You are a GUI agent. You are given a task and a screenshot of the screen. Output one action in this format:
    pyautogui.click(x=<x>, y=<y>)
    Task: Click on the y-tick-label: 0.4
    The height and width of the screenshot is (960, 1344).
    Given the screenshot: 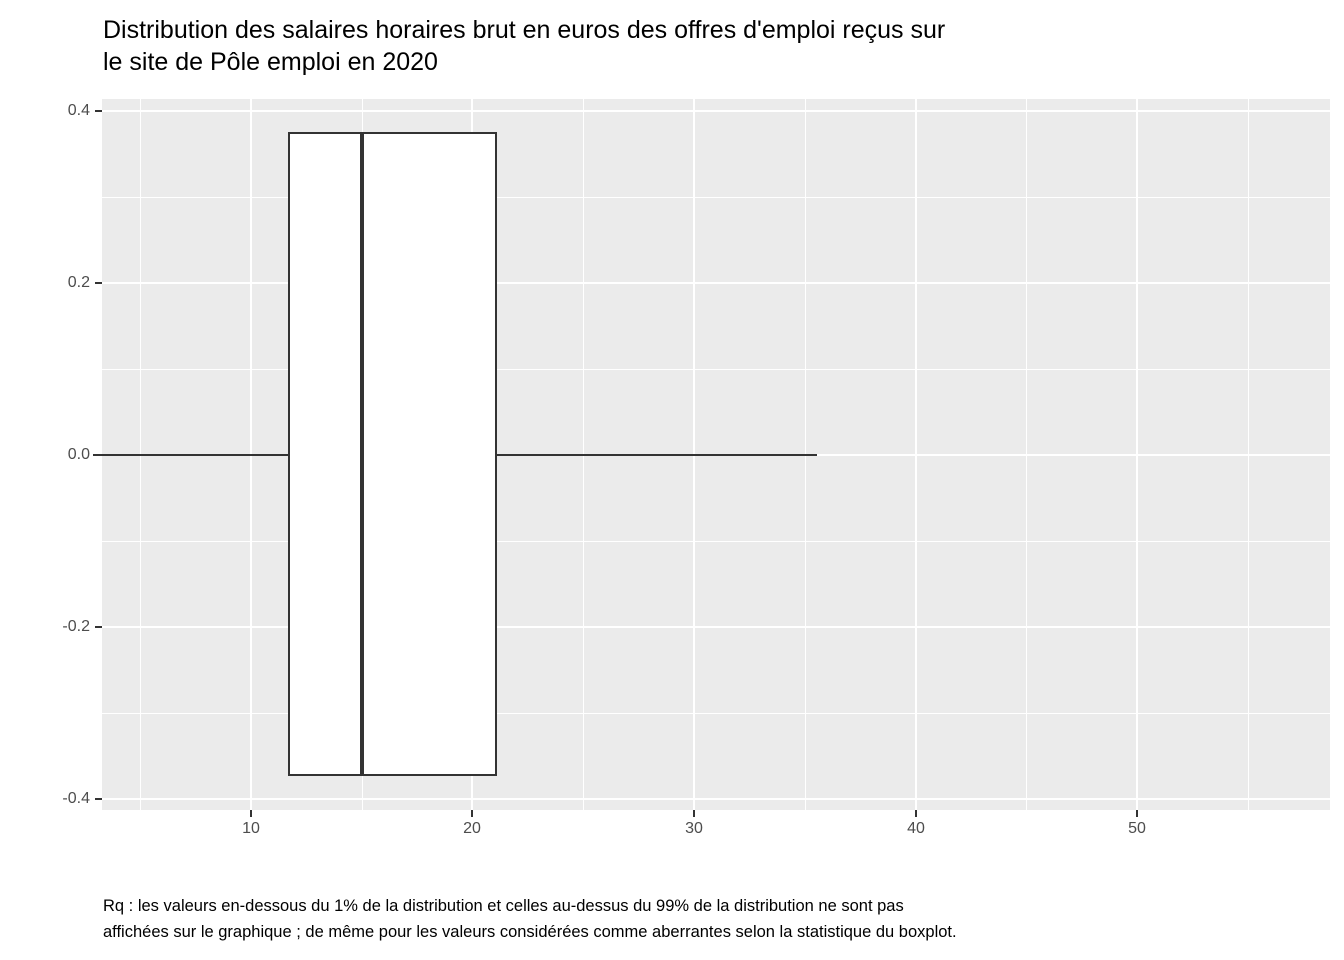 What is the action you would take?
    pyautogui.click(x=78, y=110)
    